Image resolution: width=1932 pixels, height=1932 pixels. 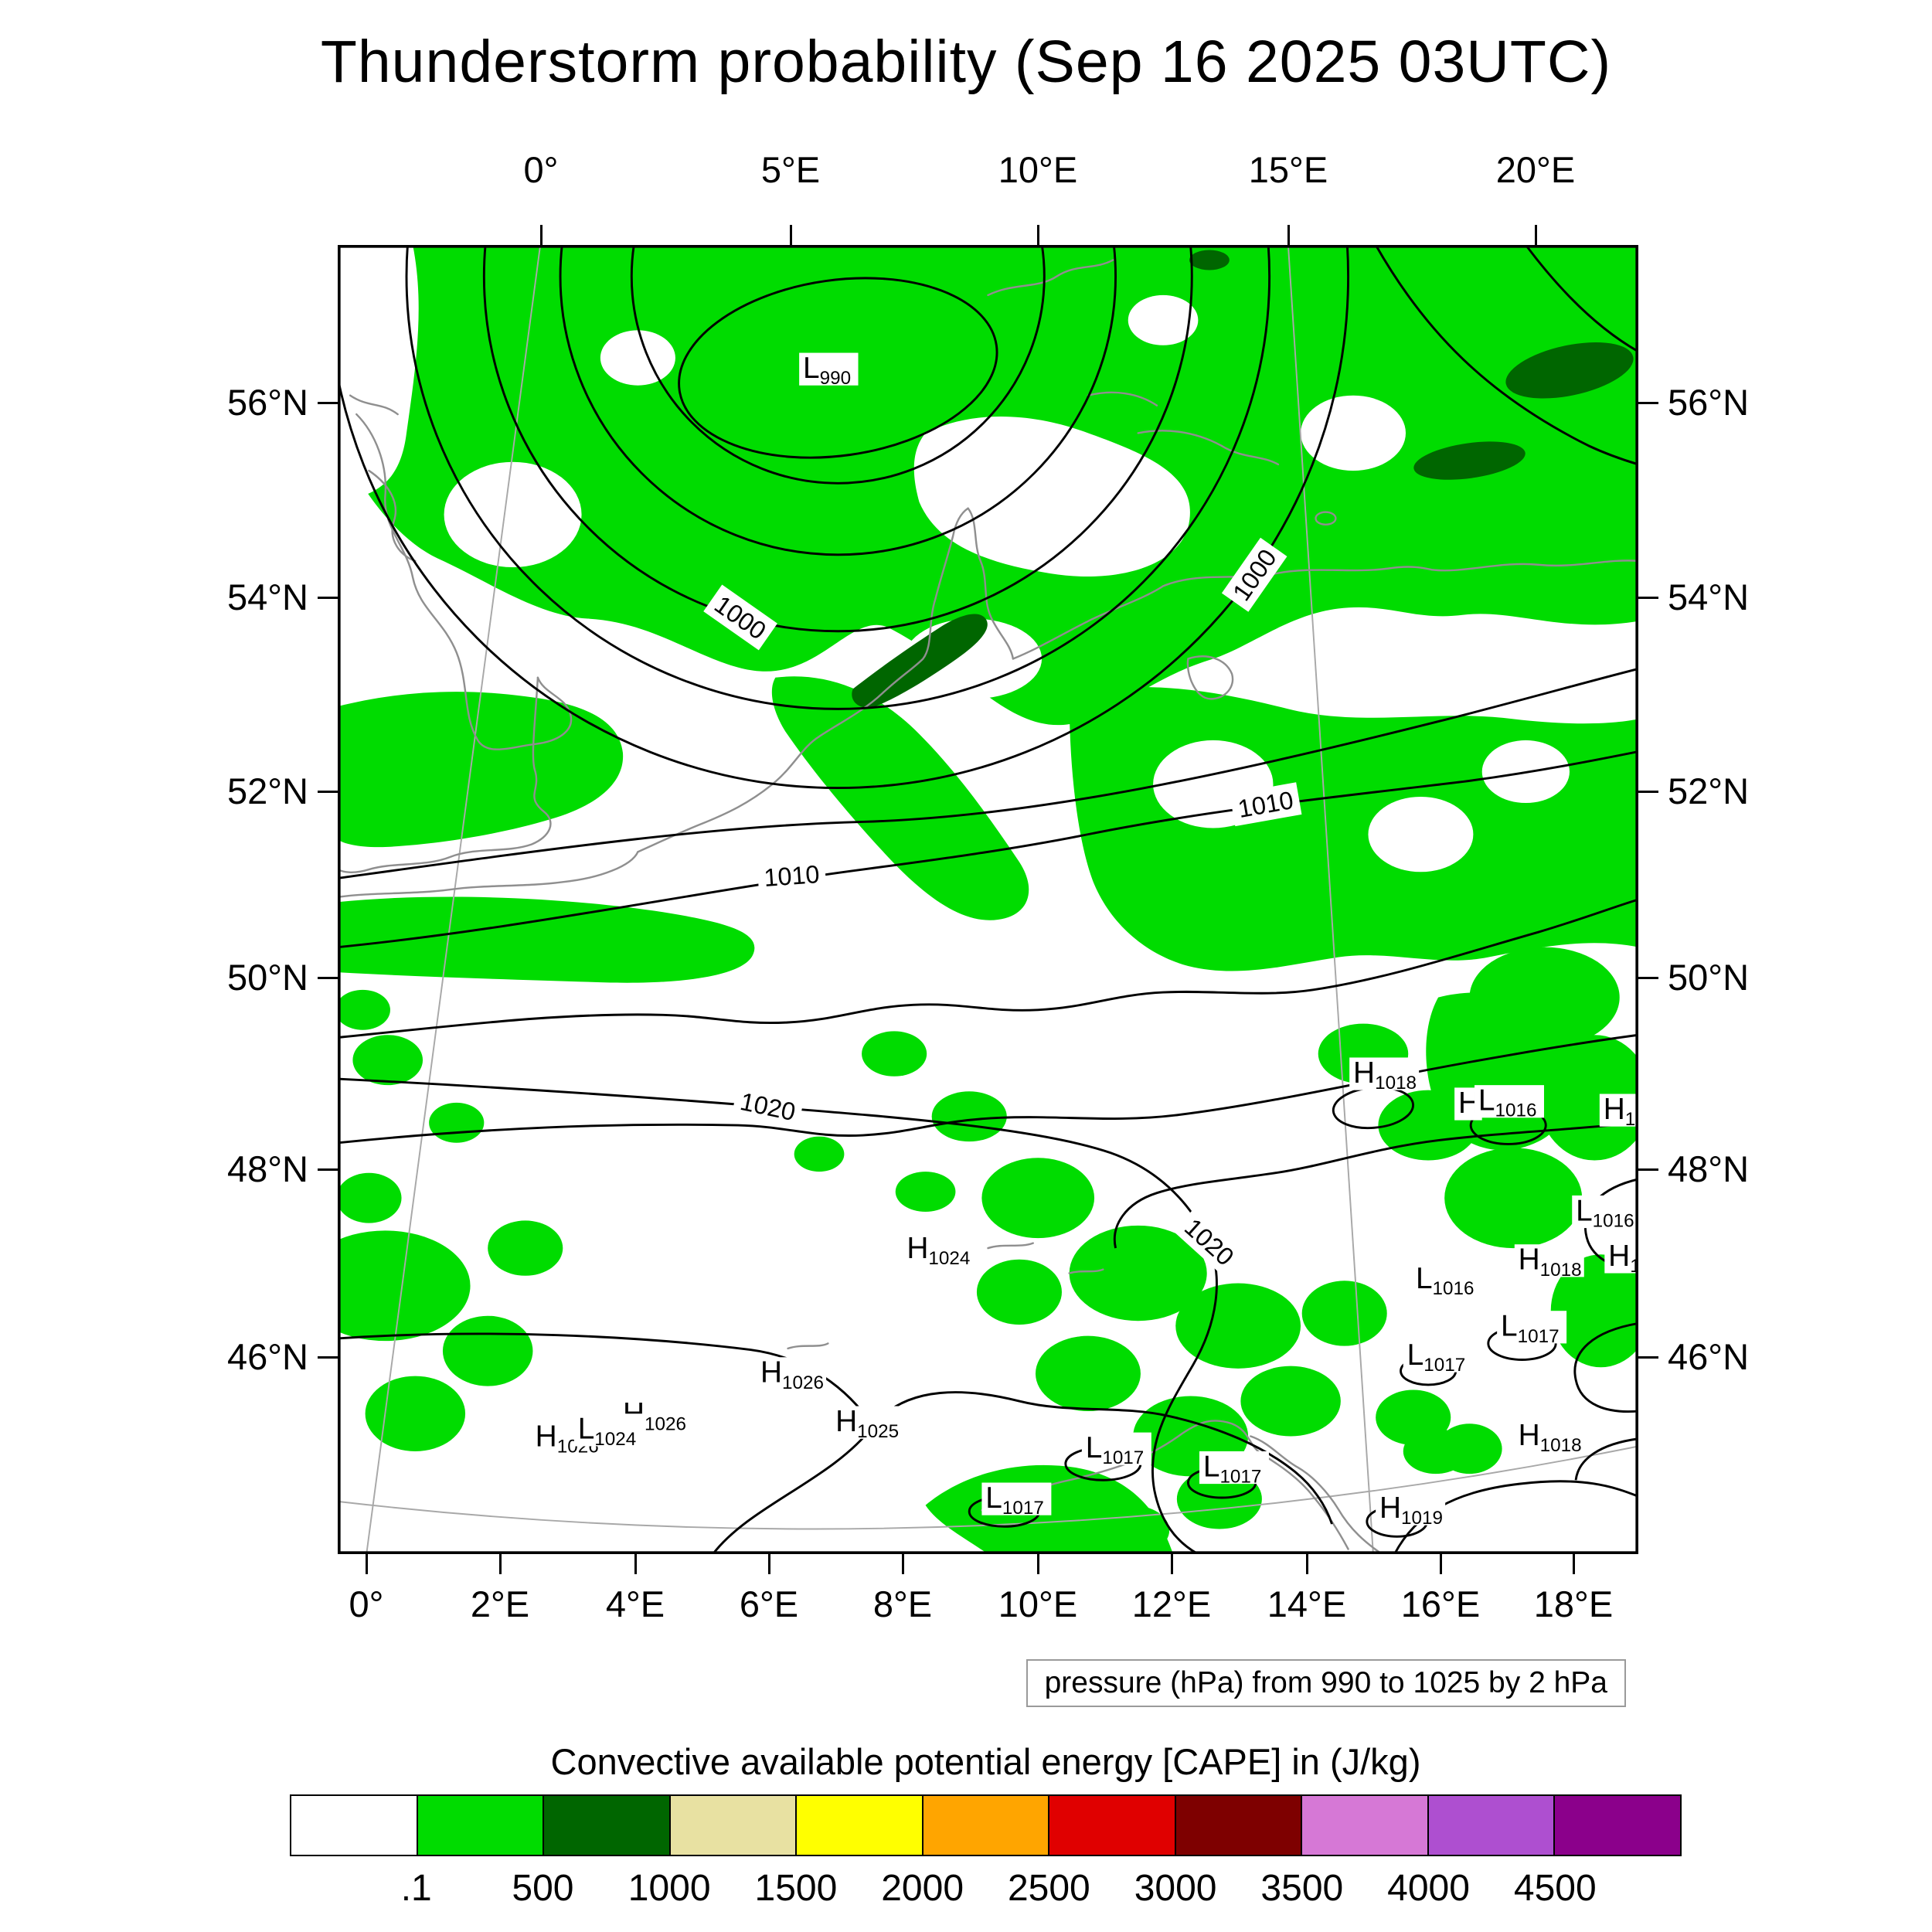 I want to click on colorbar-tick-label: 2000, so click(x=922, y=1888).